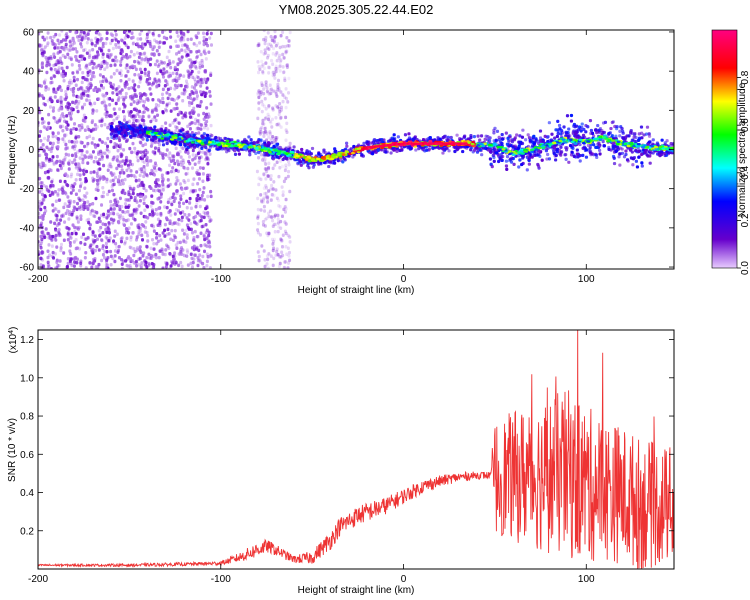  What do you see at coordinates (221, 579) in the screenshot?
I see `snr-x-tick-label: -100` at bounding box center [221, 579].